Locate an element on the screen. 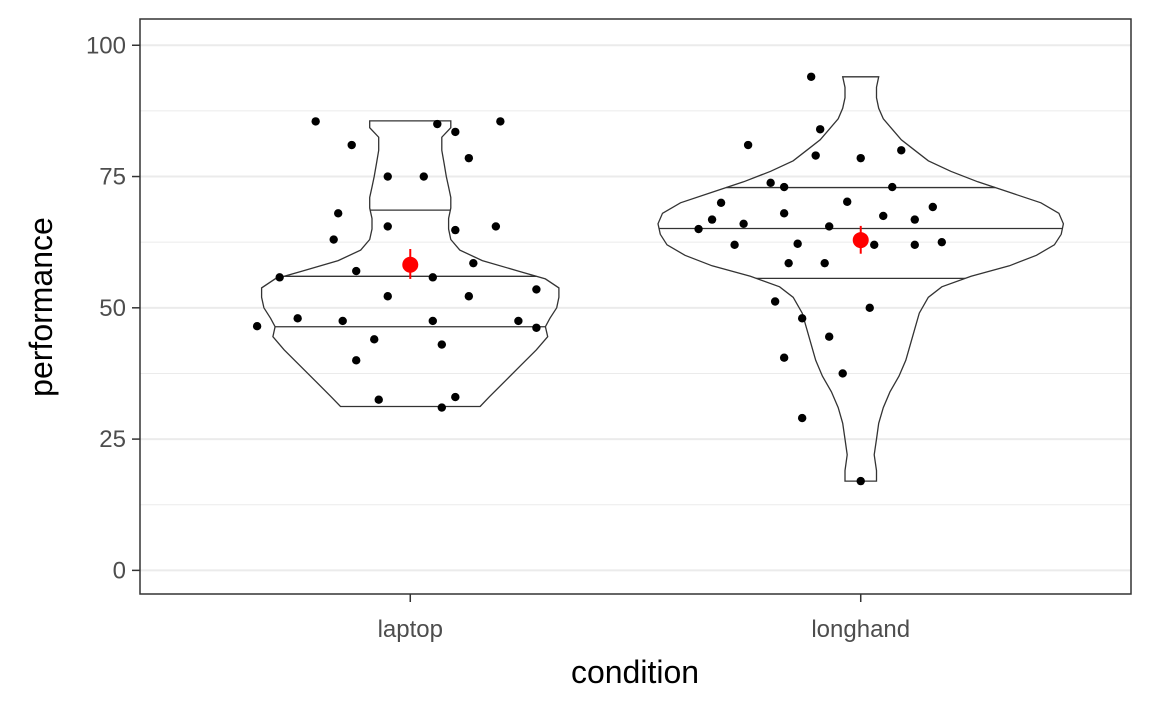  x-tick-label: laptop is located at coordinates (410, 629).